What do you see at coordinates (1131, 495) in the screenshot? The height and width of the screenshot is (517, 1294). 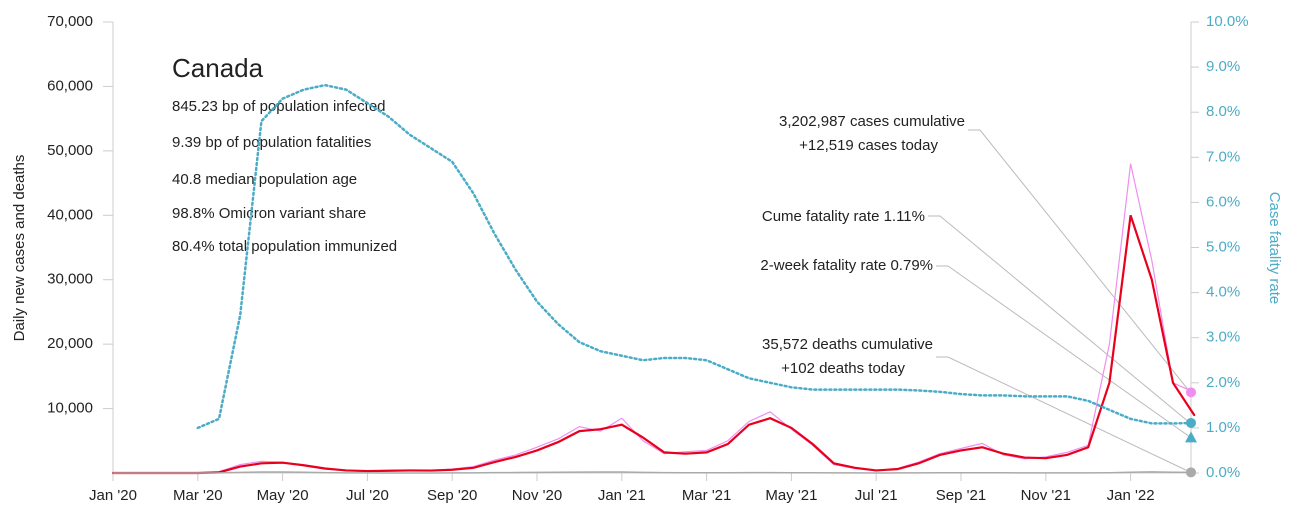 I see `x-tick-label: Jan '22` at bounding box center [1131, 495].